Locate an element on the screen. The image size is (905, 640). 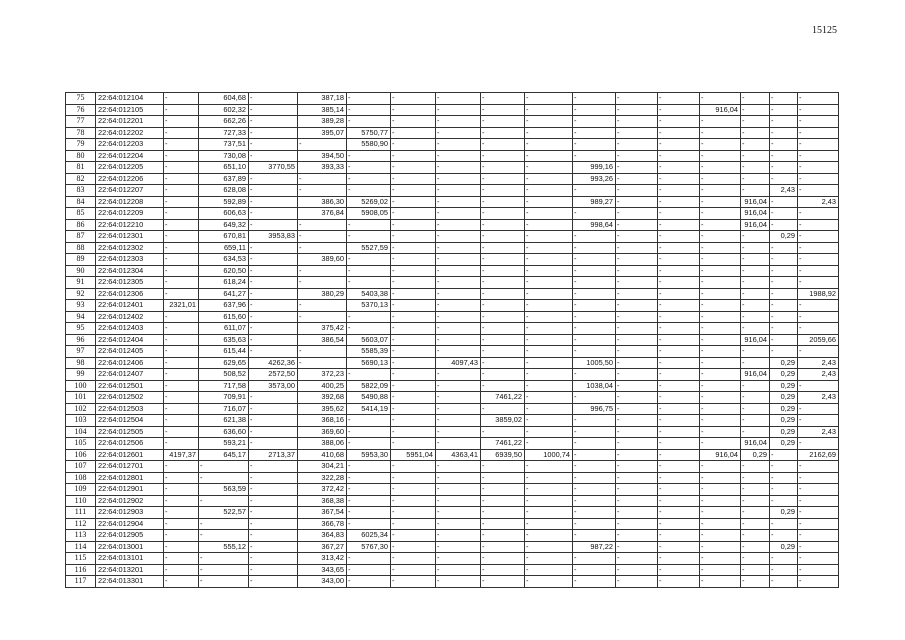
value-cell: 372,23 is located at coordinates (322, 374).